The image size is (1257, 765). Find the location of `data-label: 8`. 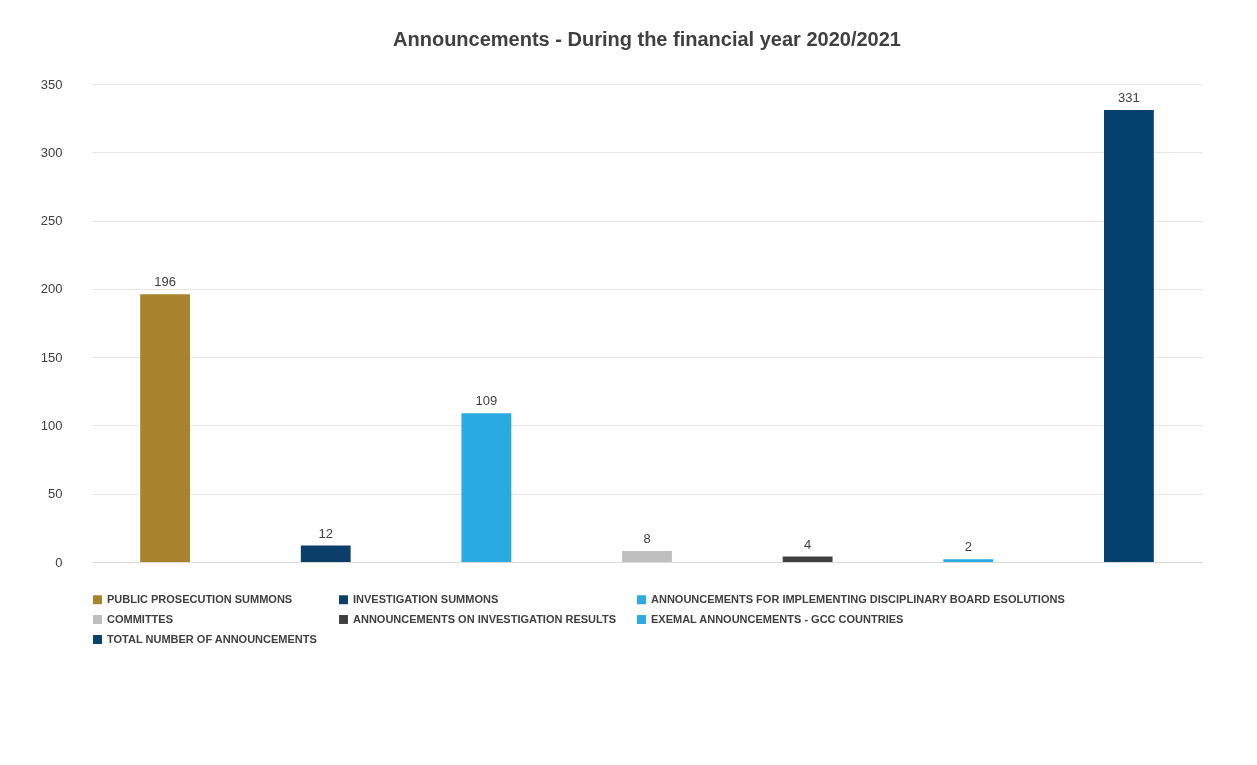

data-label: 8 is located at coordinates (647, 539).